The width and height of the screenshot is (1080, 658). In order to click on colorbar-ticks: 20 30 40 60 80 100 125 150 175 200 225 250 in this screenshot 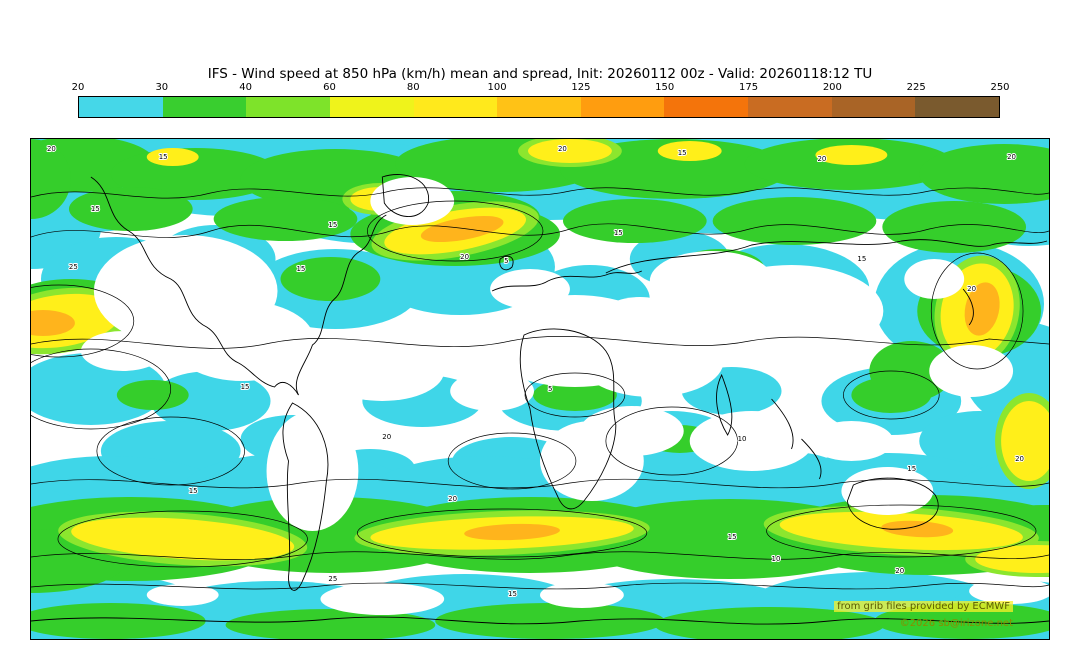, I will do `click(541, 88)`.